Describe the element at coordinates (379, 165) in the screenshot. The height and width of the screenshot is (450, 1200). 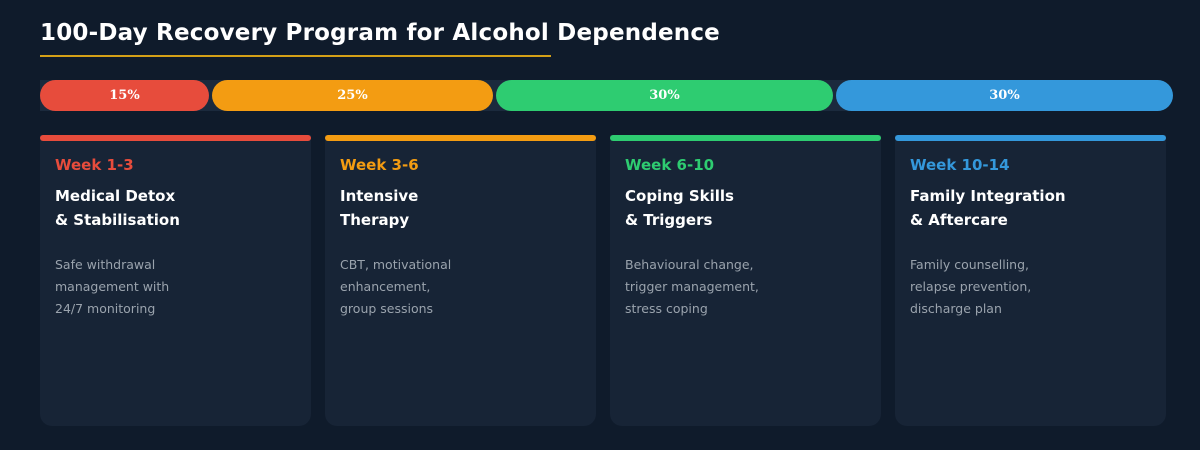
I see `phase-week: Week 3-6` at that location.